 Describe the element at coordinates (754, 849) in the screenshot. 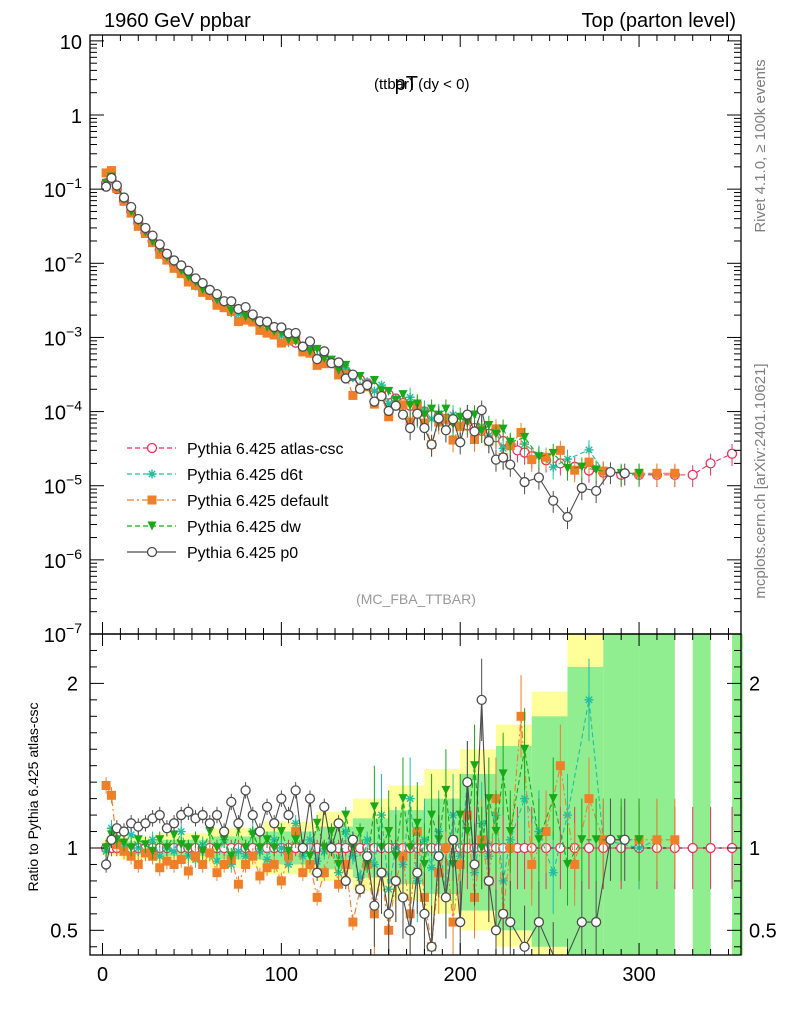

I see `ratio-y-tick-label-right: 1` at that location.